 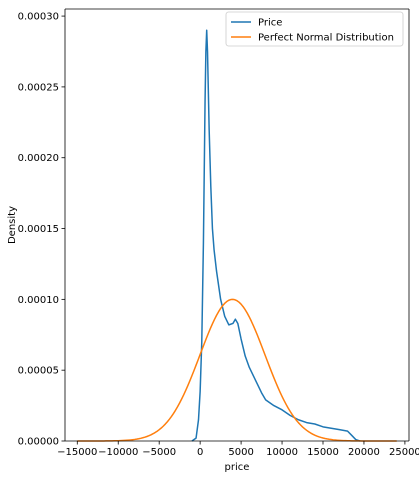 What do you see at coordinates (159, 452) in the screenshot?
I see `x-tick-label: −5000` at bounding box center [159, 452].